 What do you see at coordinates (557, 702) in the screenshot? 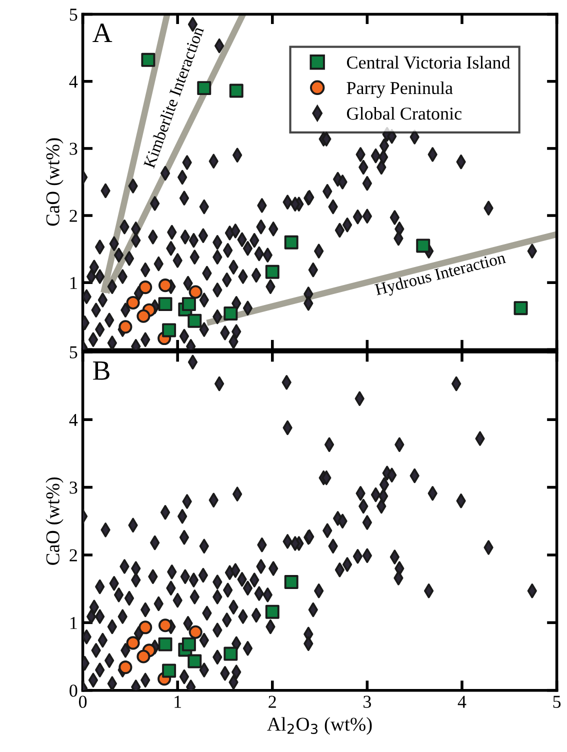
I see `x-tick-label: 5` at bounding box center [557, 702].